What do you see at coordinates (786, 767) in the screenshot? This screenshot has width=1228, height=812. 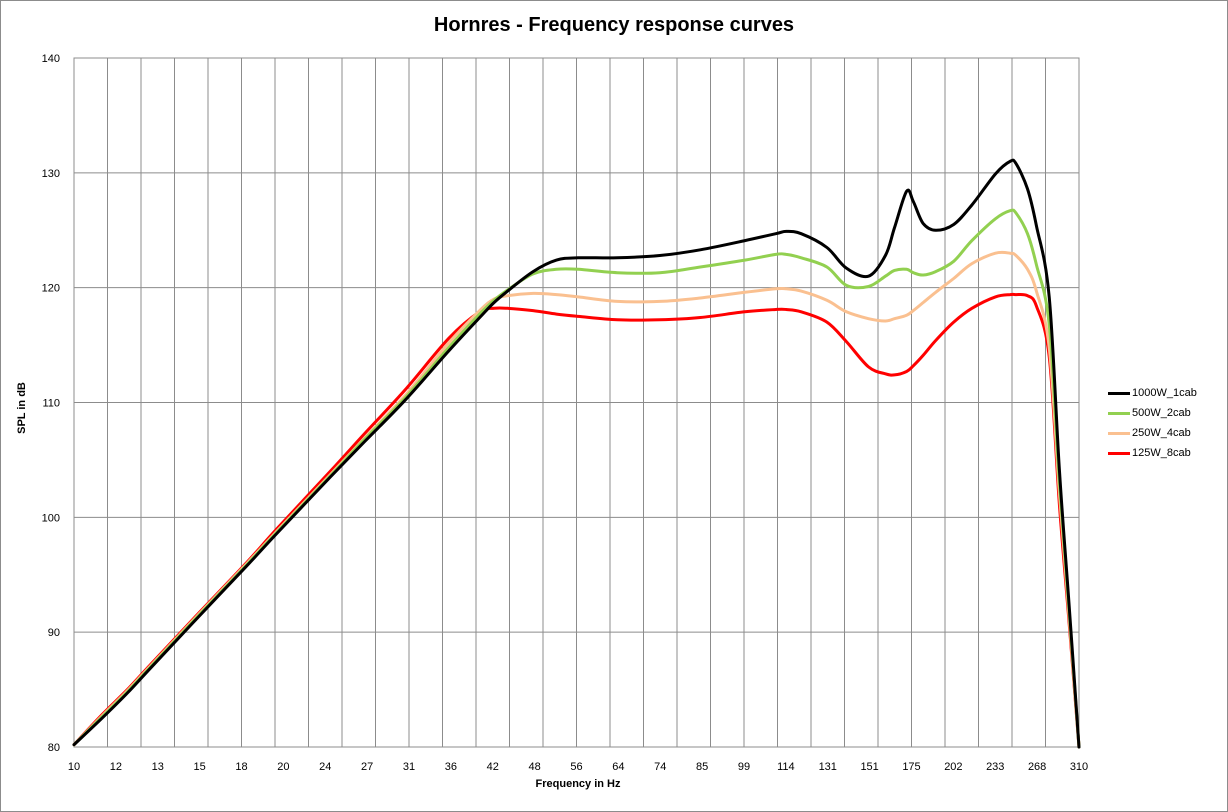 I see `x-tick-label: 114` at bounding box center [786, 767].